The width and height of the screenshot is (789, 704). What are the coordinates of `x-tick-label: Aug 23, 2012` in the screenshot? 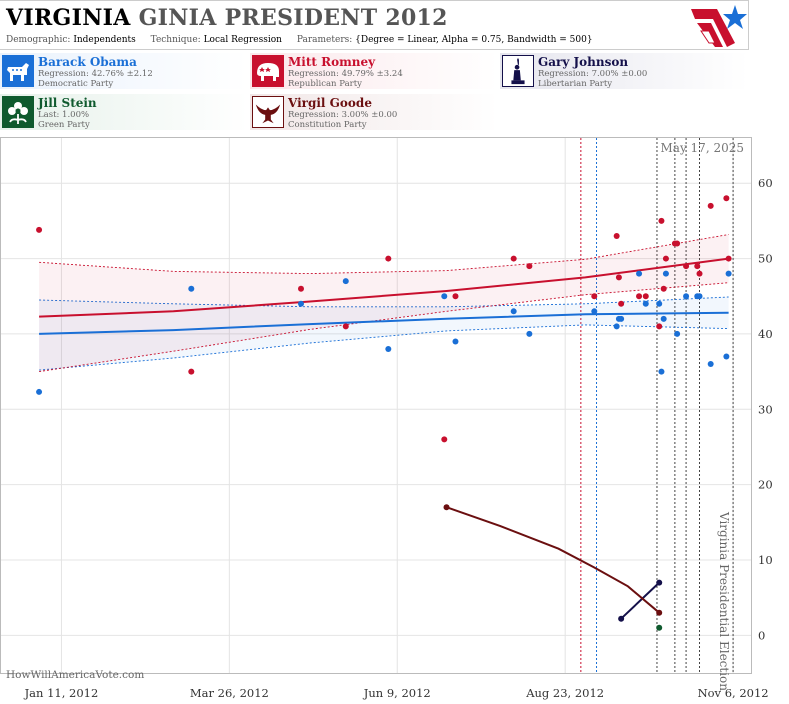 It's located at (564, 693).